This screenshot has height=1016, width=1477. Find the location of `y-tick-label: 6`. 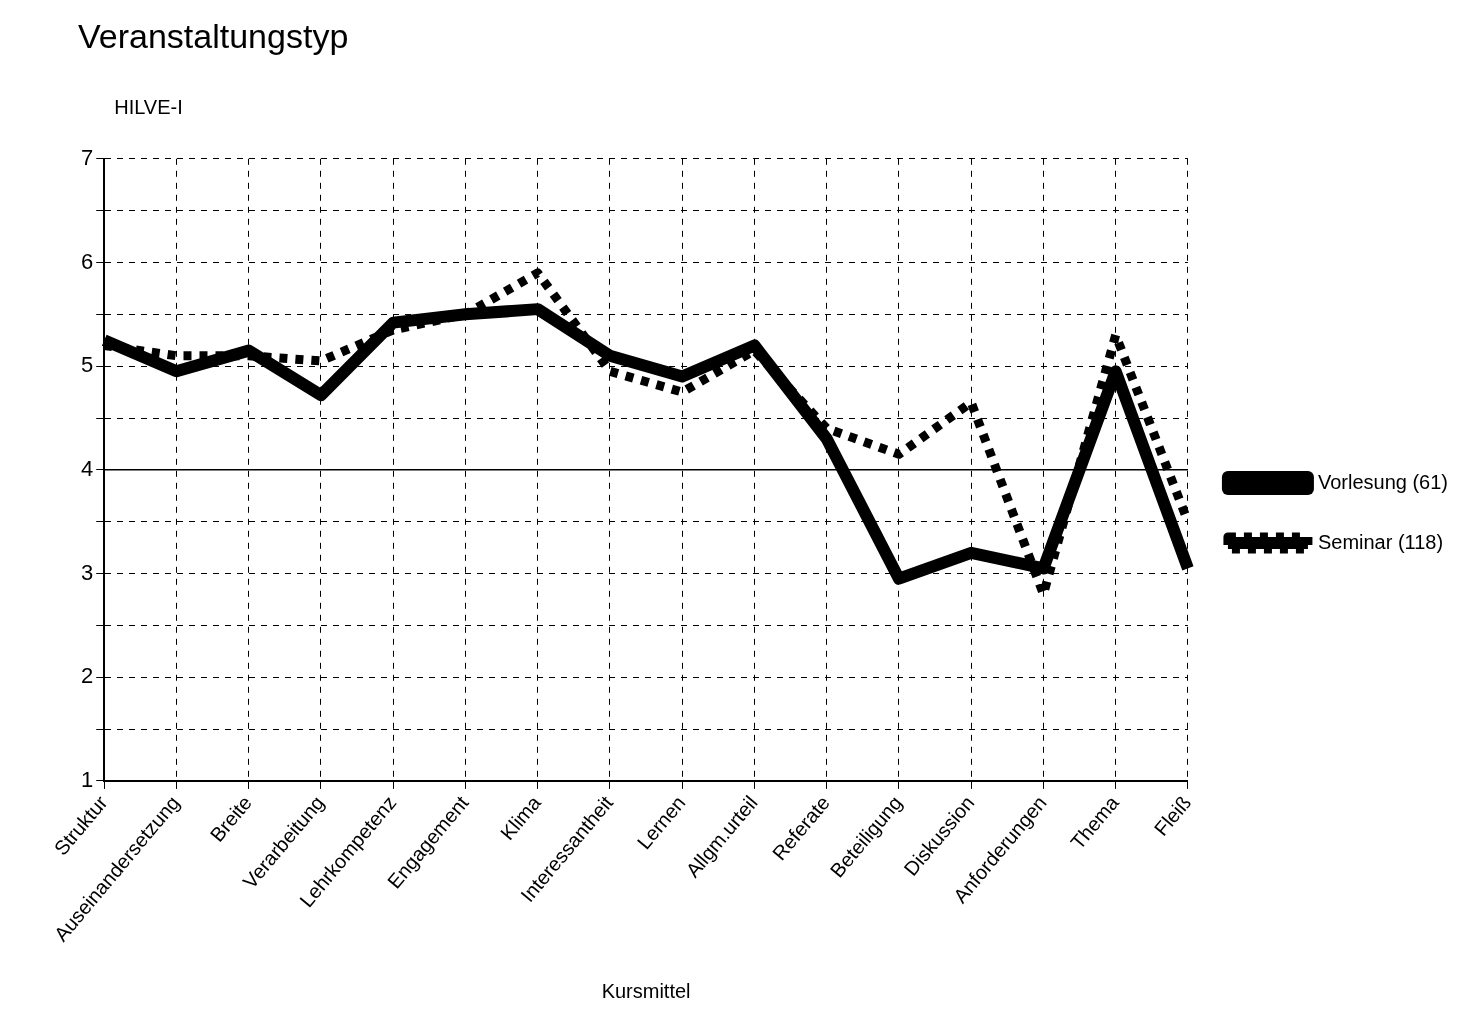

y-tick-label: 6 is located at coordinates (87, 261).